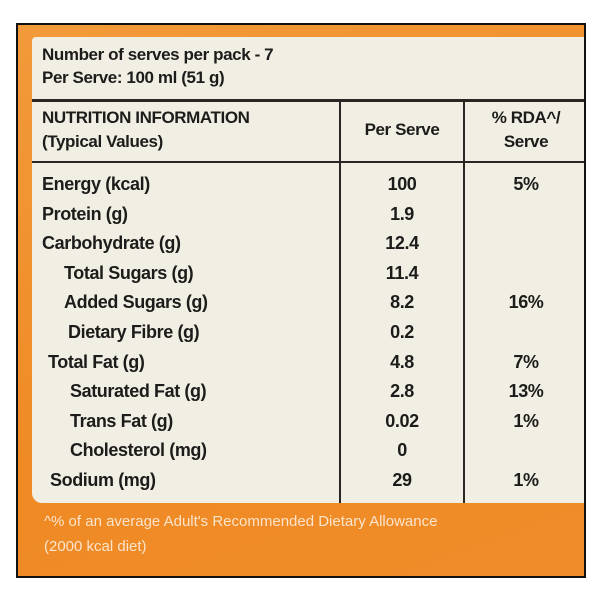  Describe the element at coordinates (96, 361) in the screenshot. I see `nutrient-name: Total Fat (g)` at that location.